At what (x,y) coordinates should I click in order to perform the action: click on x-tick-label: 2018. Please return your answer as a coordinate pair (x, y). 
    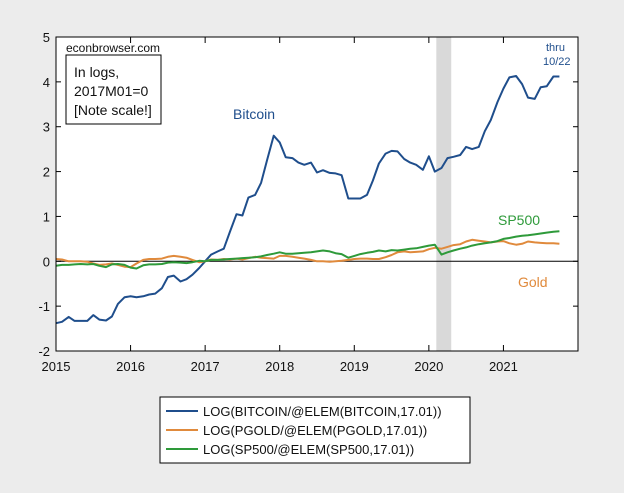
    Looking at the image, I should click on (279, 366).